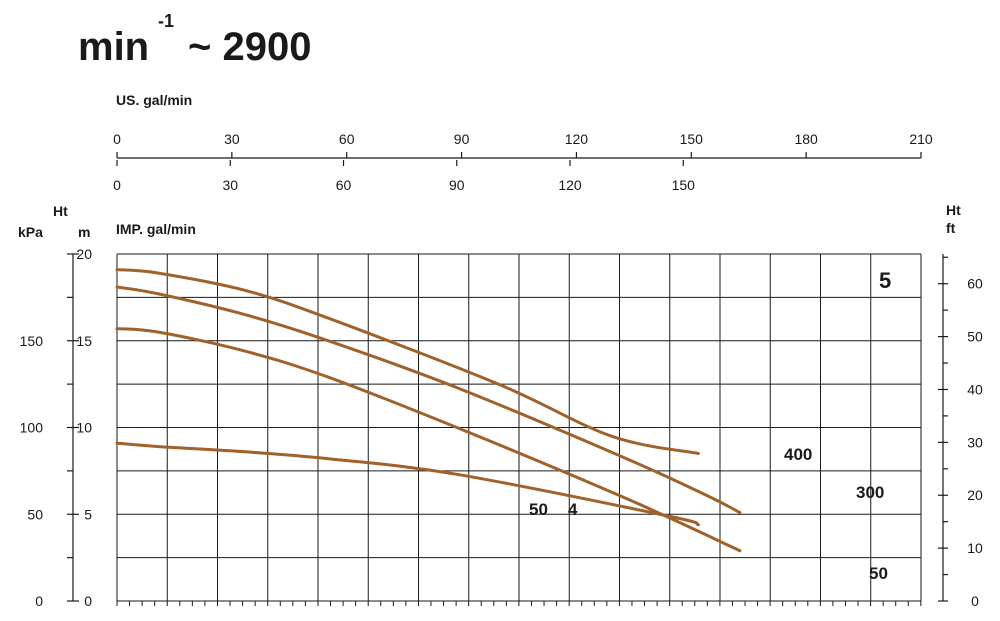 This screenshot has width=1000, height=621. I want to click on us-gal-tick-label: 120, so click(577, 139).